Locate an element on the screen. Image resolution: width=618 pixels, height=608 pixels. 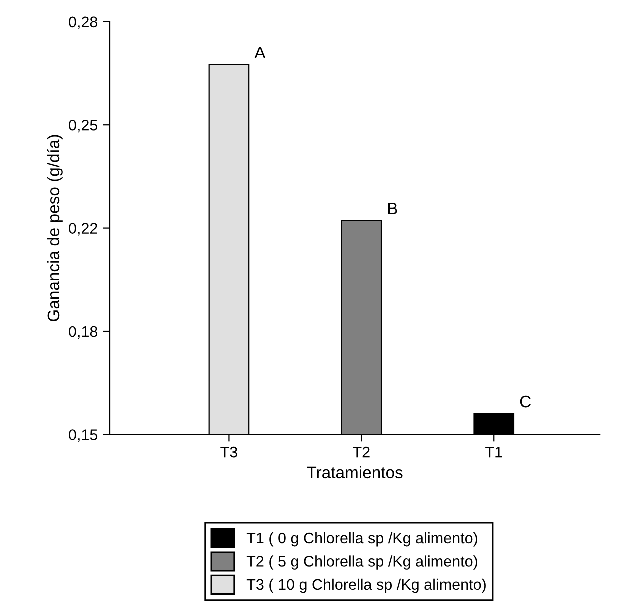
legend-label: T3 ( 10 g Chlorella sp /Kg alimento) is located at coordinates (366, 586).